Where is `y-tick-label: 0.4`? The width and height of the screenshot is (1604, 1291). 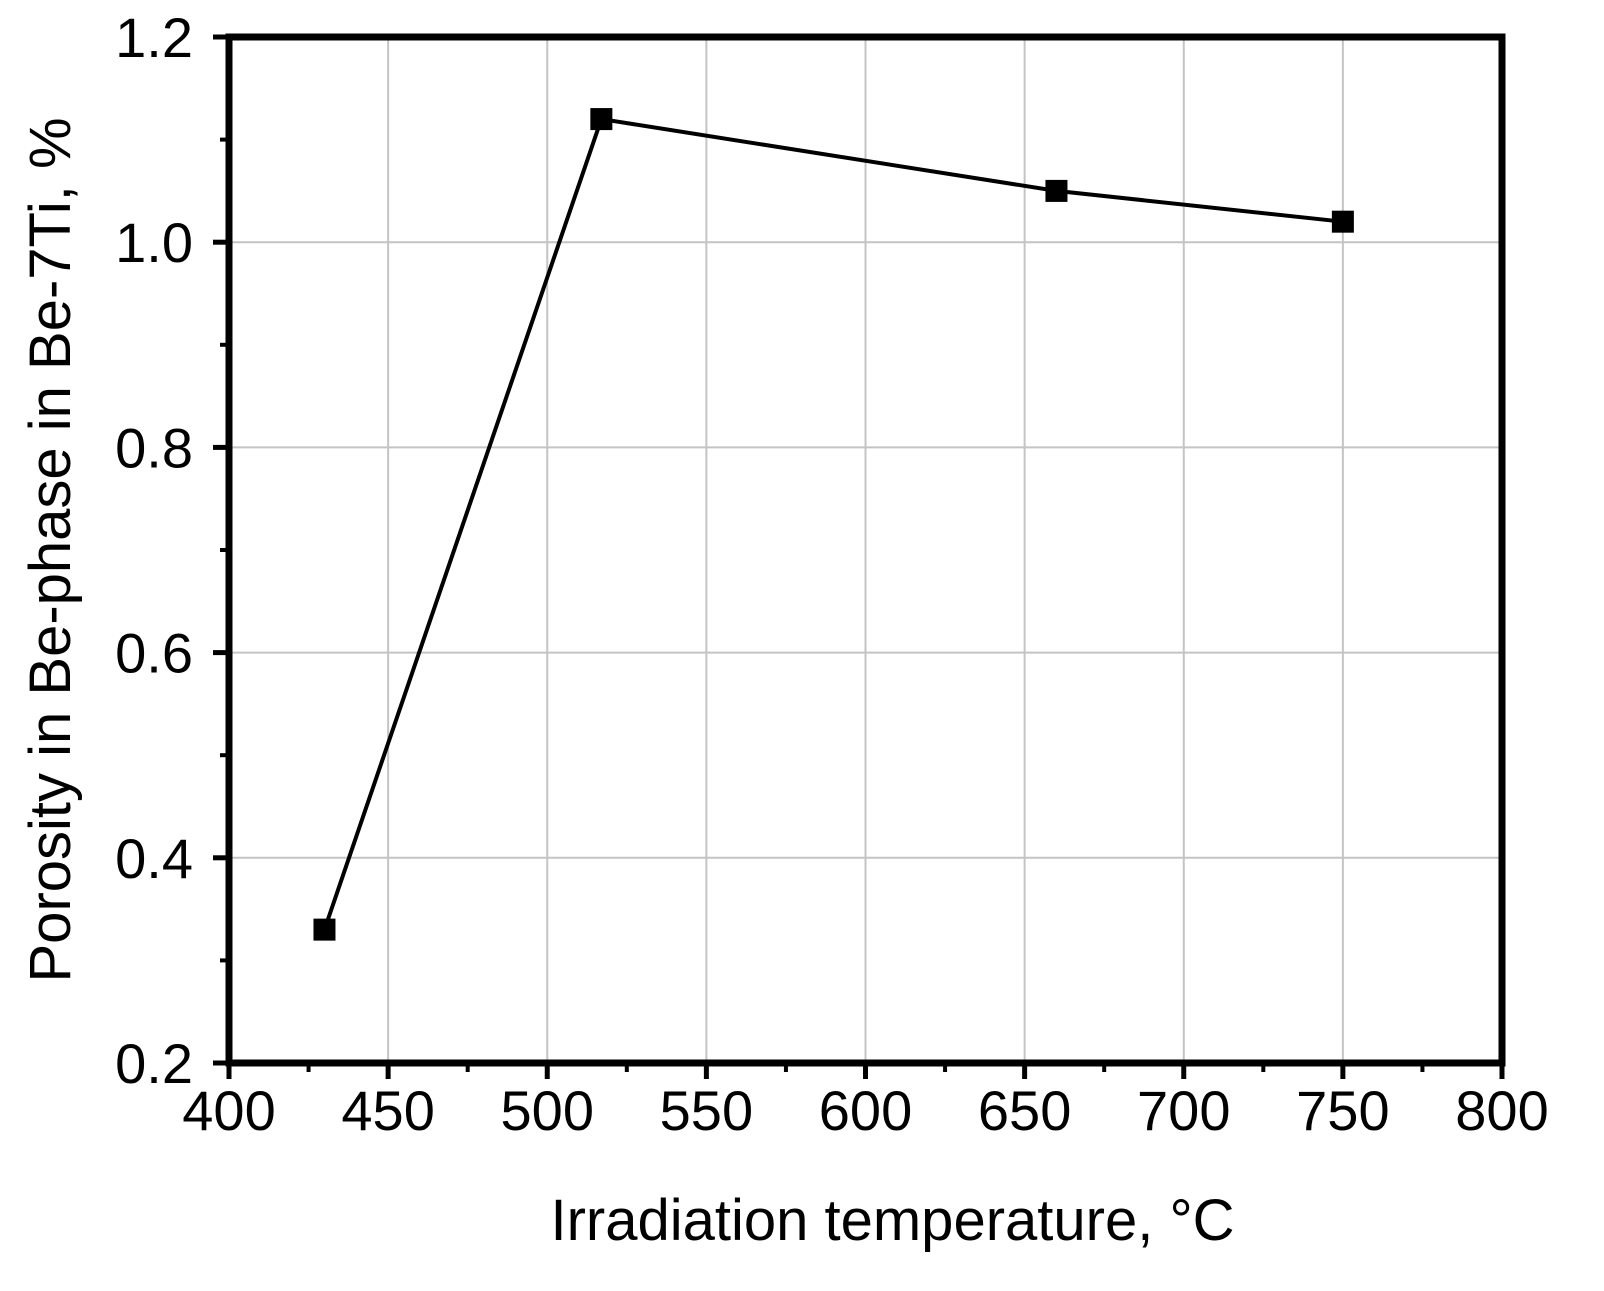
y-tick-label: 0.4 is located at coordinates (154, 858).